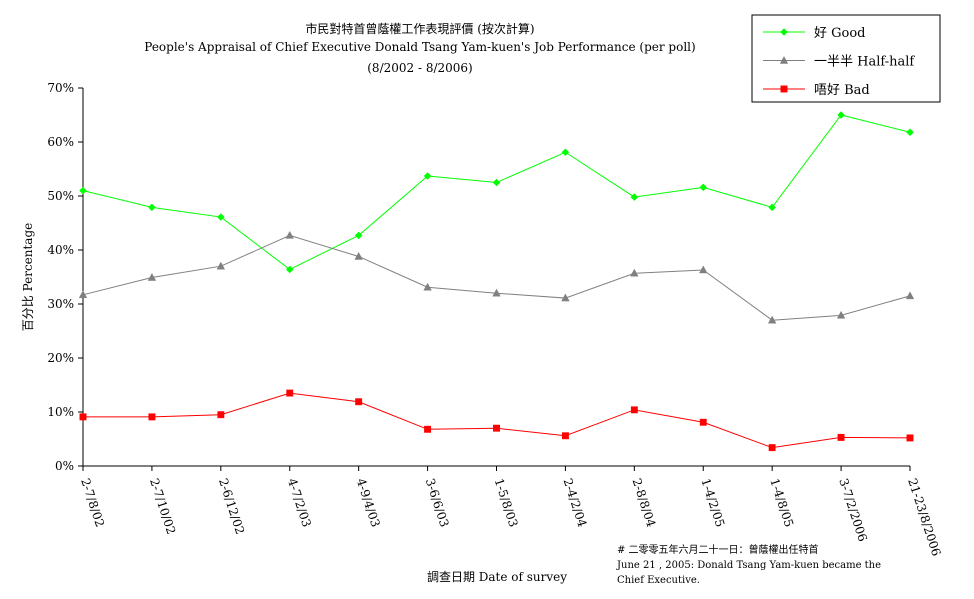 Image resolution: width=974 pixels, height=599 pixels. I want to click on y-tick-label: 20%, so click(60, 358).